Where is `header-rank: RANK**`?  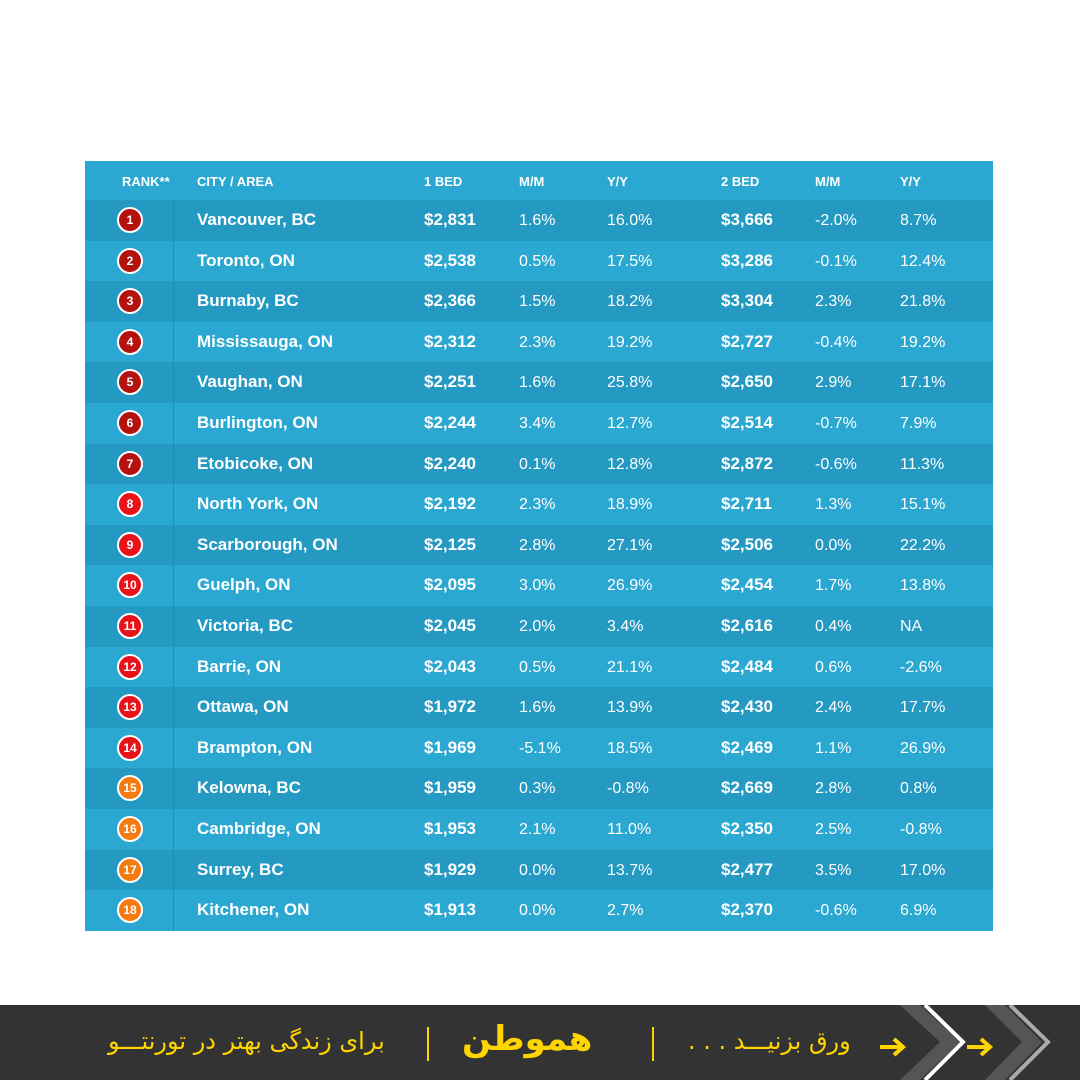
header-rank: RANK** is located at coordinates (146, 181).